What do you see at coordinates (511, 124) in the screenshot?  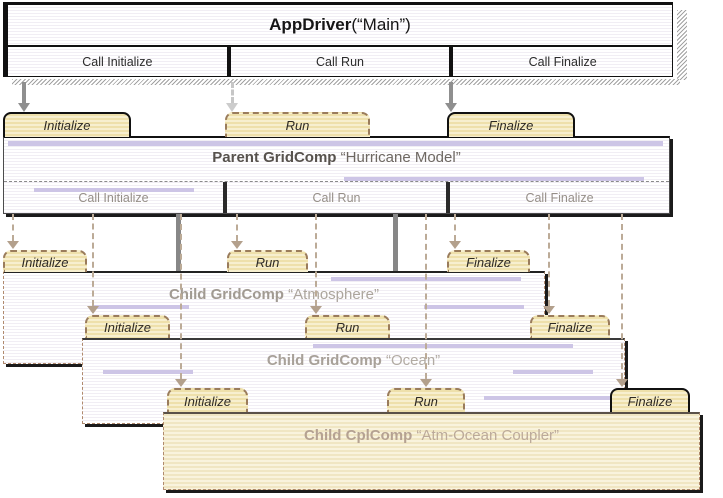 I see `parent-tab-finalize: Finalize` at bounding box center [511, 124].